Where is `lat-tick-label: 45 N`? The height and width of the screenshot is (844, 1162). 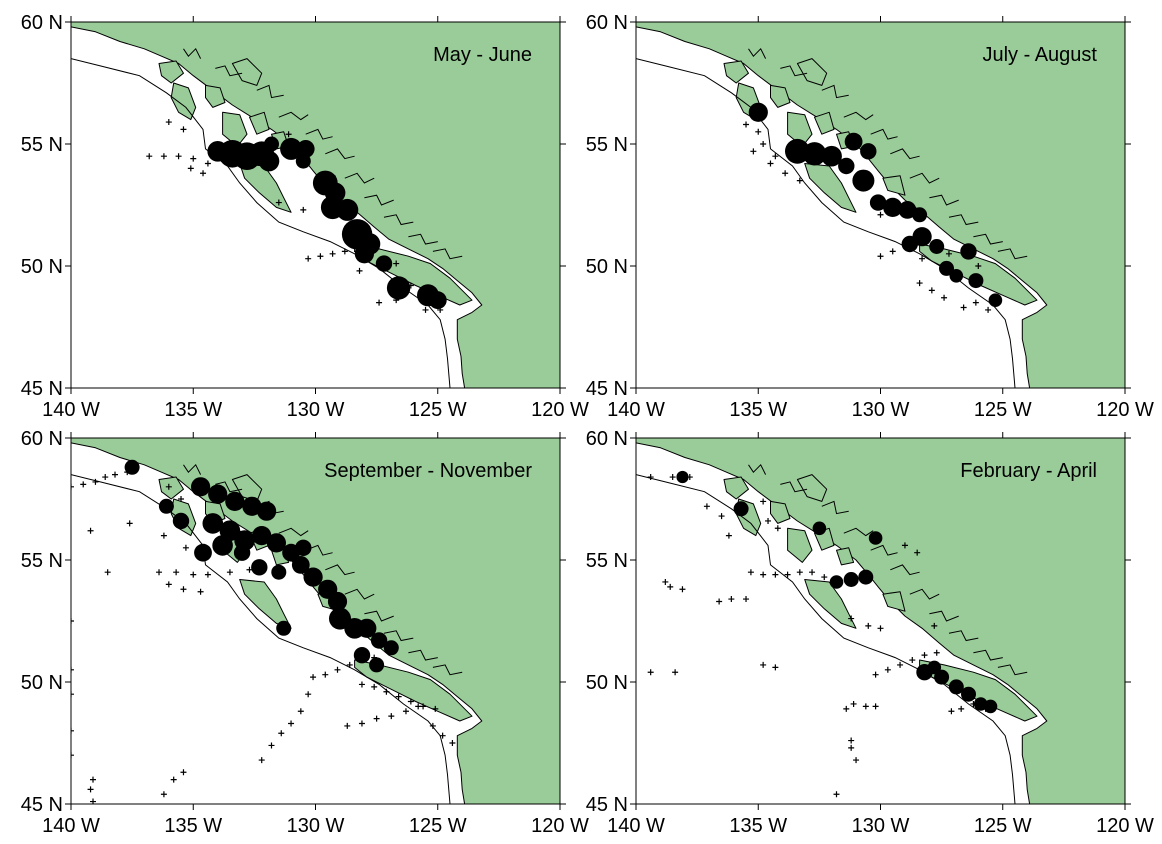
lat-tick-label: 45 N is located at coordinates (42, 389).